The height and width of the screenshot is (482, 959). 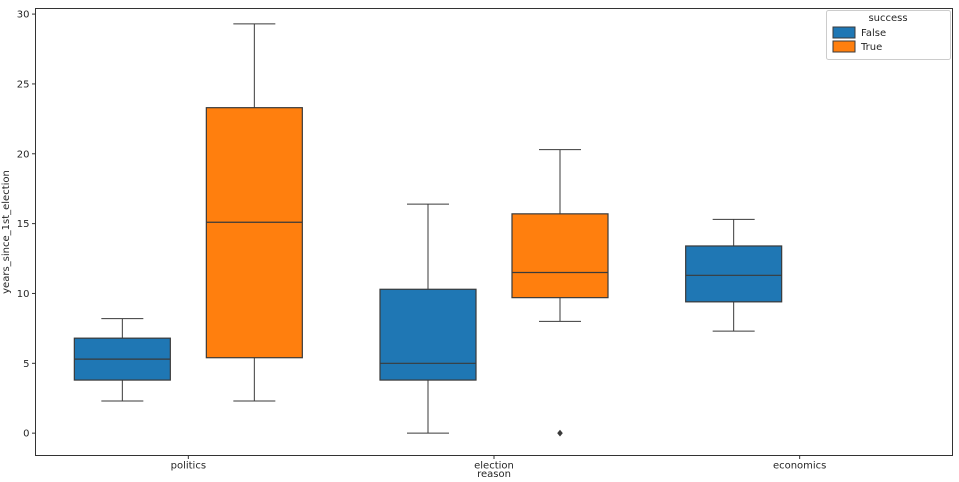 What do you see at coordinates (23, 84) in the screenshot?
I see `y-tick-label: 25` at bounding box center [23, 84].